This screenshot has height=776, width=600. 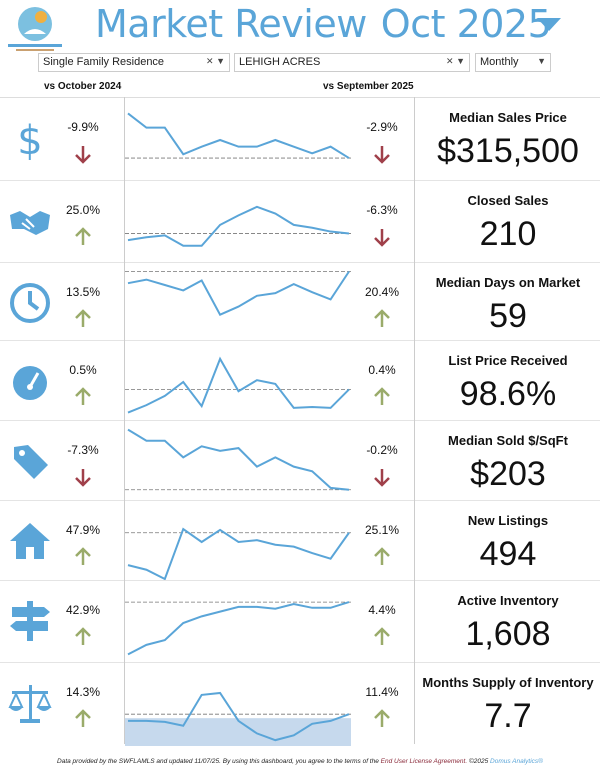 What do you see at coordinates (508, 360) in the screenshot?
I see `metric-label: List Price Received` at bounding box center [508, 360].